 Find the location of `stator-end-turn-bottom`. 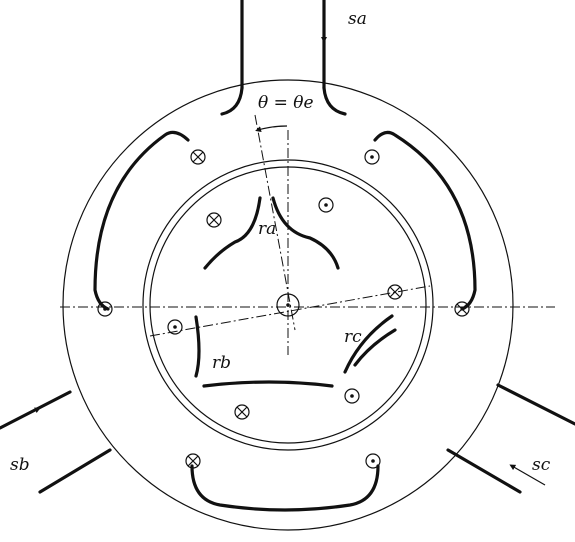

stator-end-turn-bottom is located at coordinates (285, 488).